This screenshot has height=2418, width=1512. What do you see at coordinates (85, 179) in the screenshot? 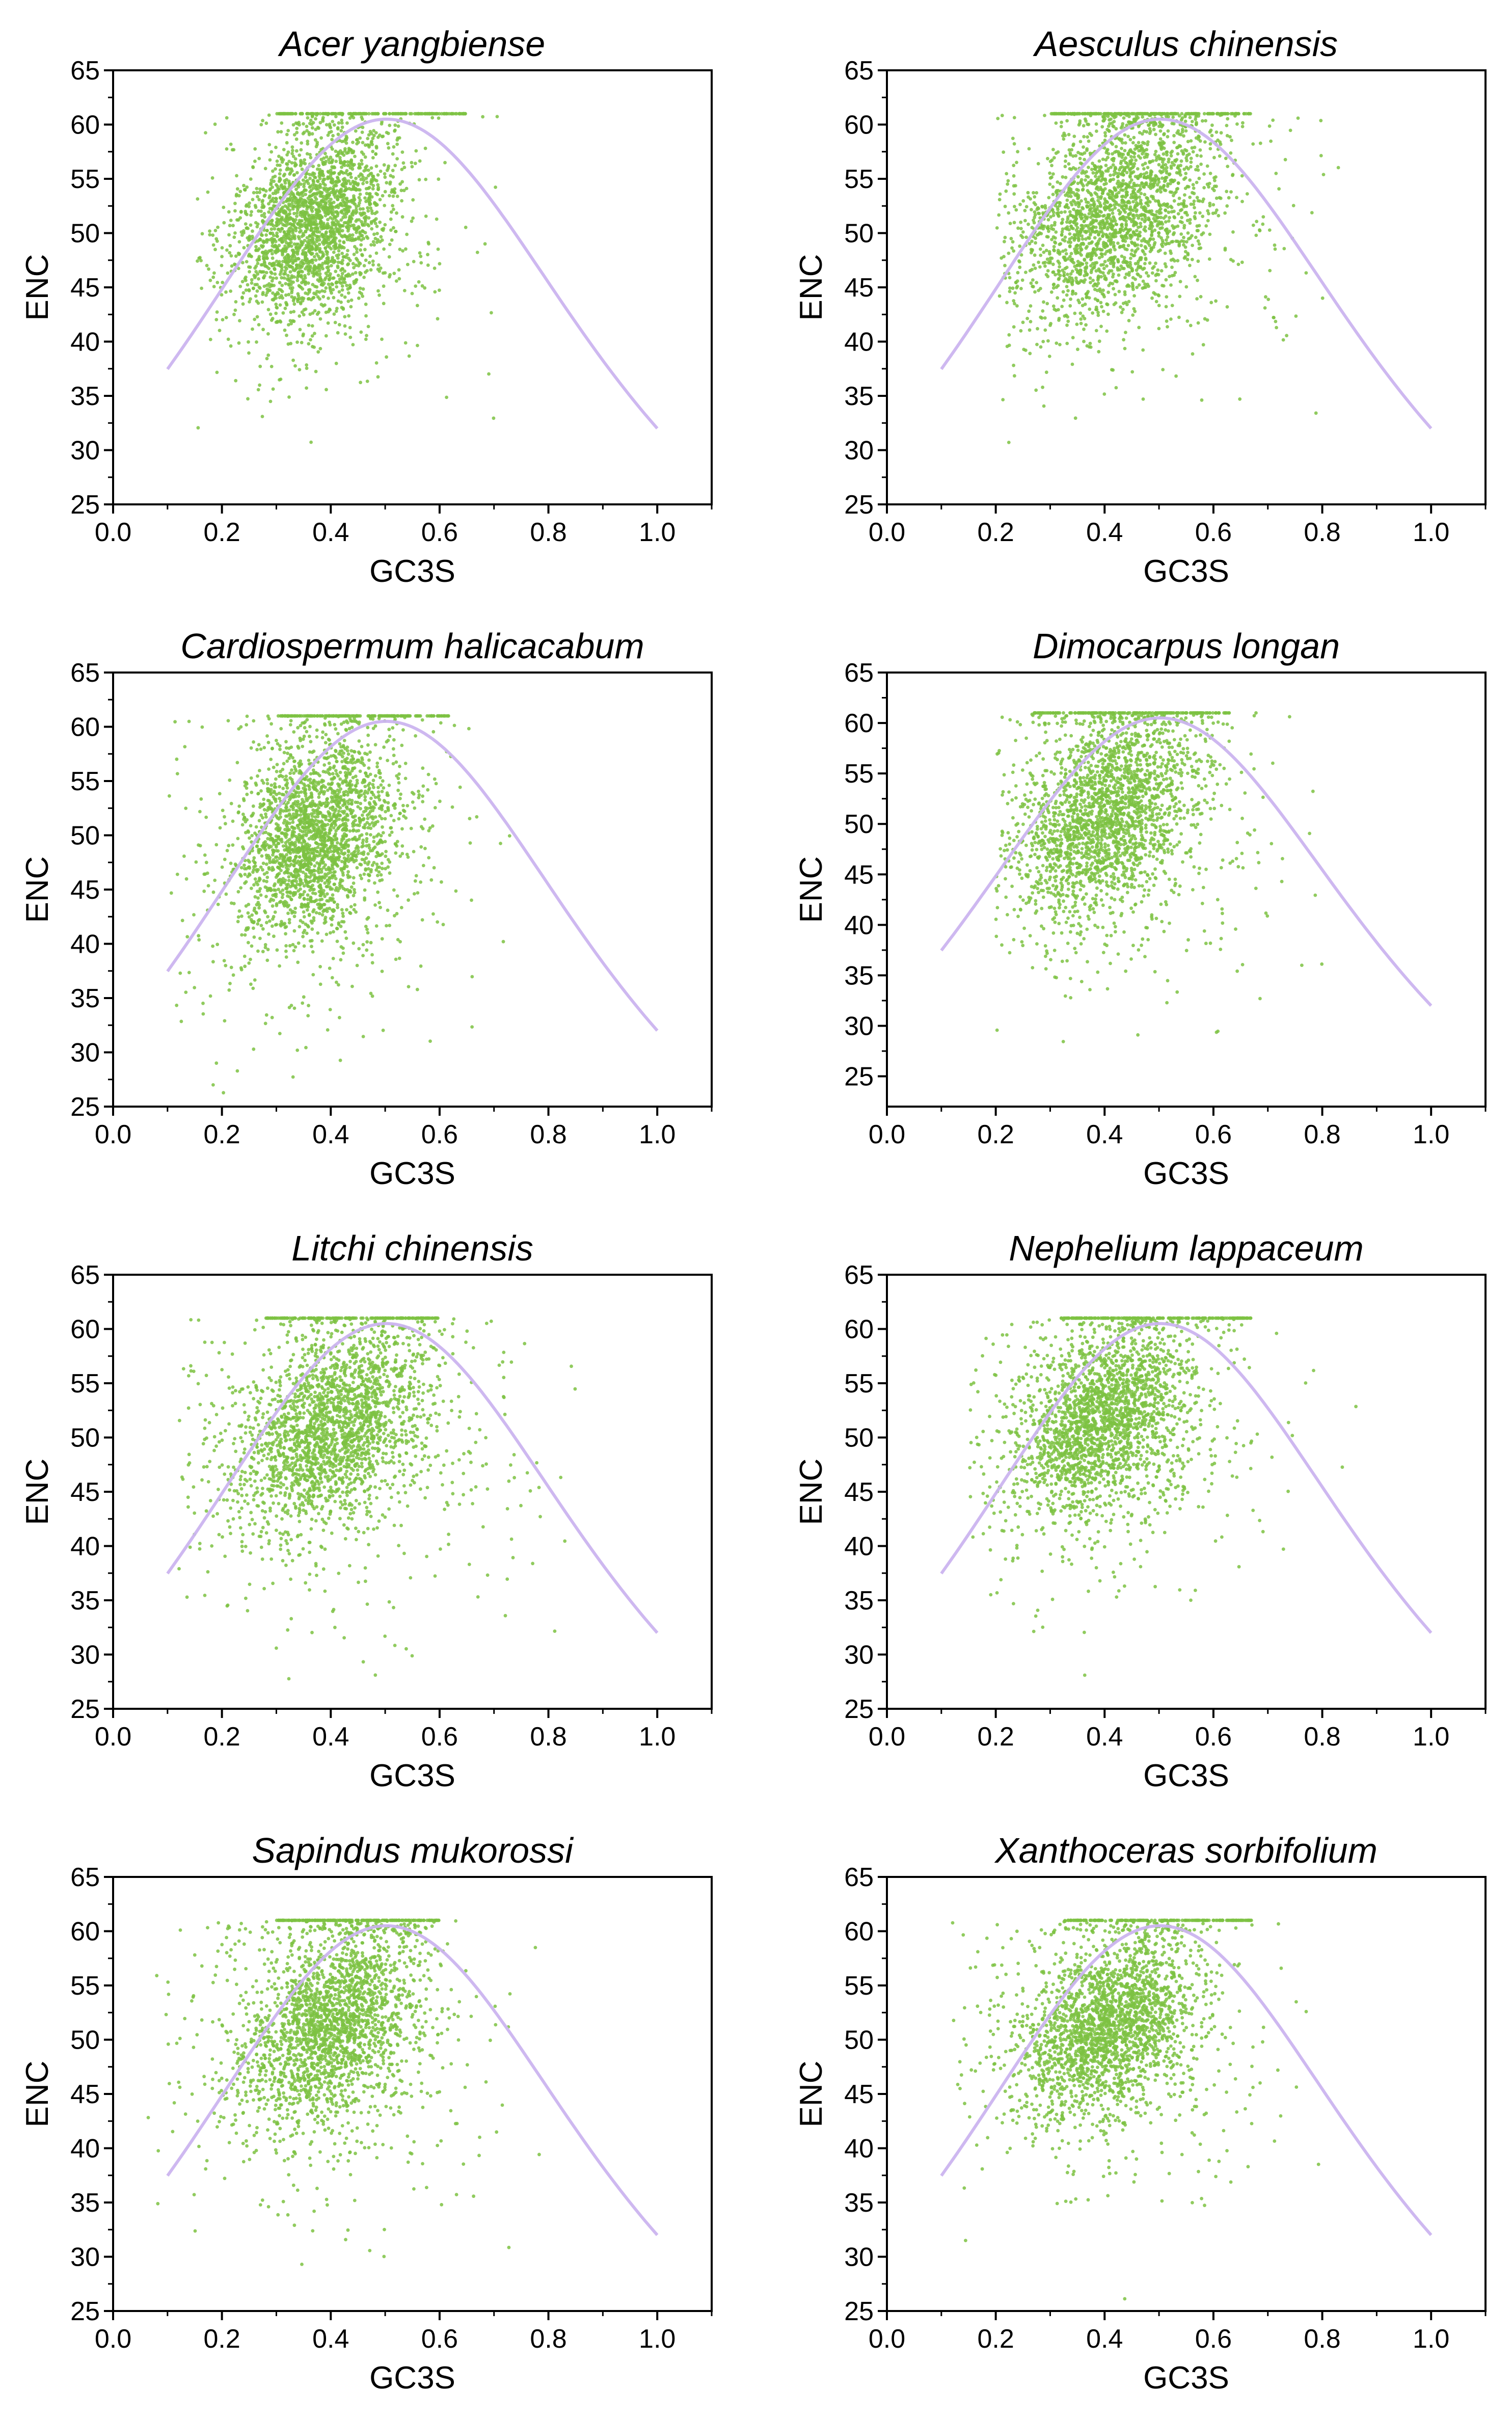
I see `y-tick-label: 55` at bounding box center [85, 179].